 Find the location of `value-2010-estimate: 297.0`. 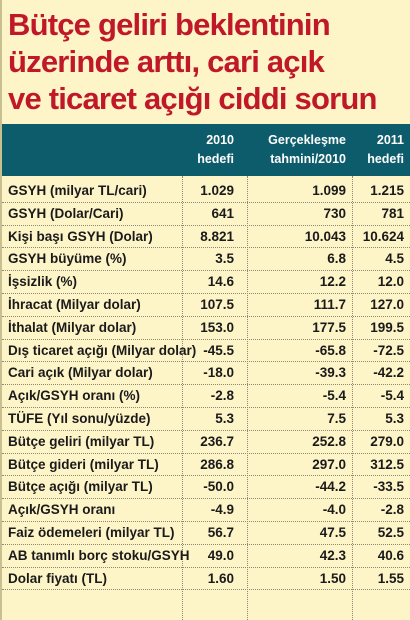

value-2010-estimate: 297.0 is located at coordinates (329, 464).